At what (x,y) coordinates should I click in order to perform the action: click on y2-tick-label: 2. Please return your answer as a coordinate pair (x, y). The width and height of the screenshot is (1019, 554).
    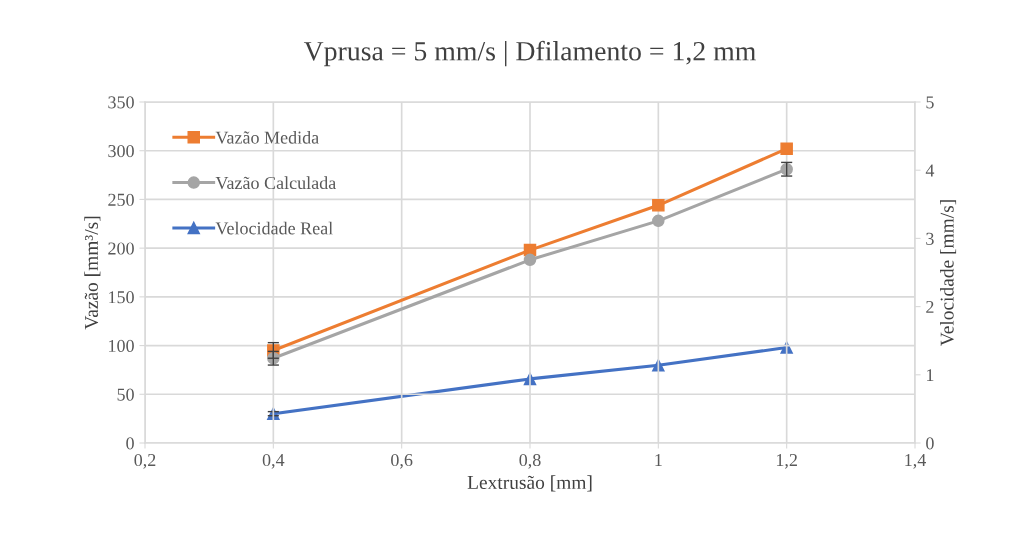
    Looking at the image, I should click on (930, 306).